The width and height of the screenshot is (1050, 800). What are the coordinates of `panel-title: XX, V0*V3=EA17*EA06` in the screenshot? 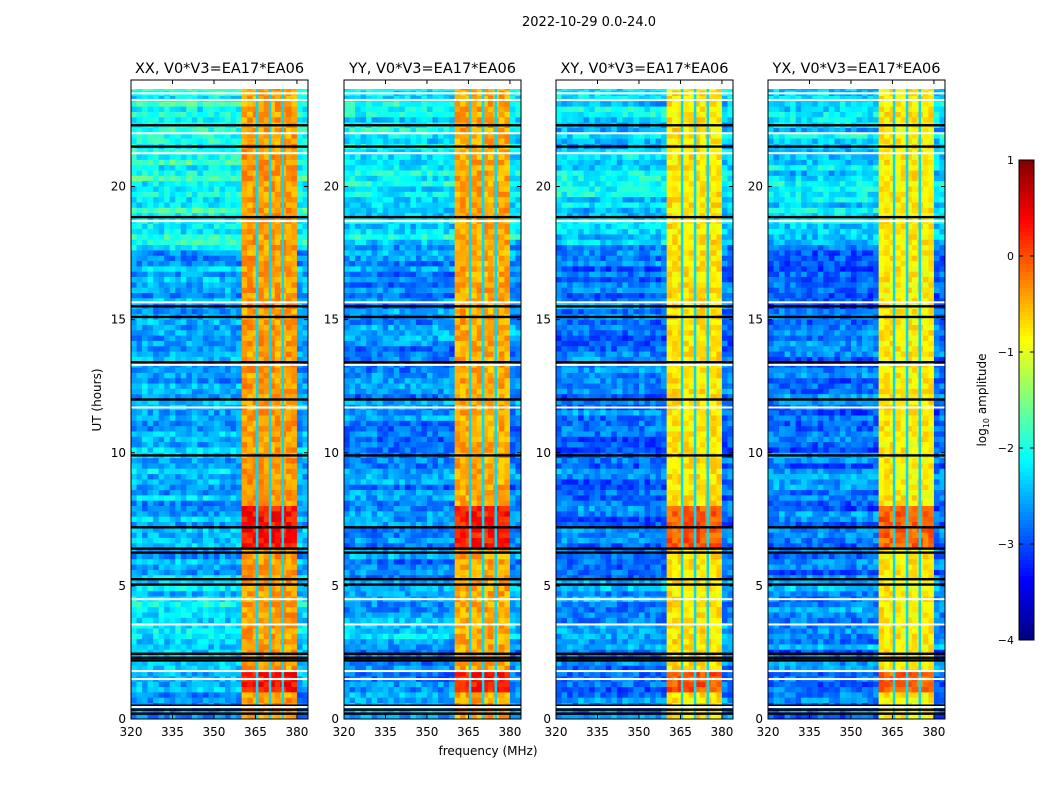 It's located at (219, 69).